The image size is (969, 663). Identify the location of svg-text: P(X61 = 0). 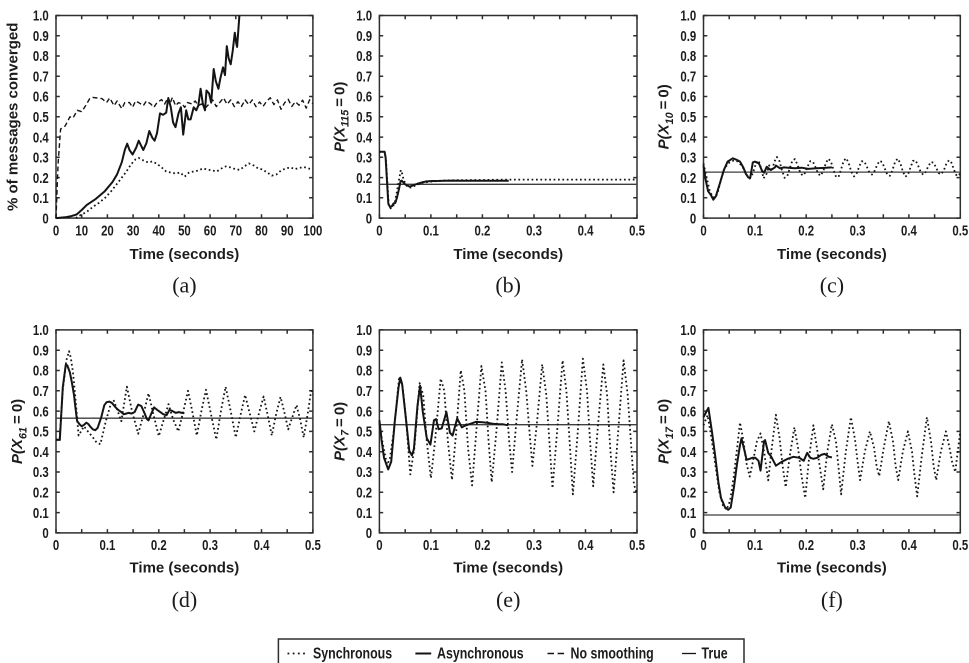
(19, 431).